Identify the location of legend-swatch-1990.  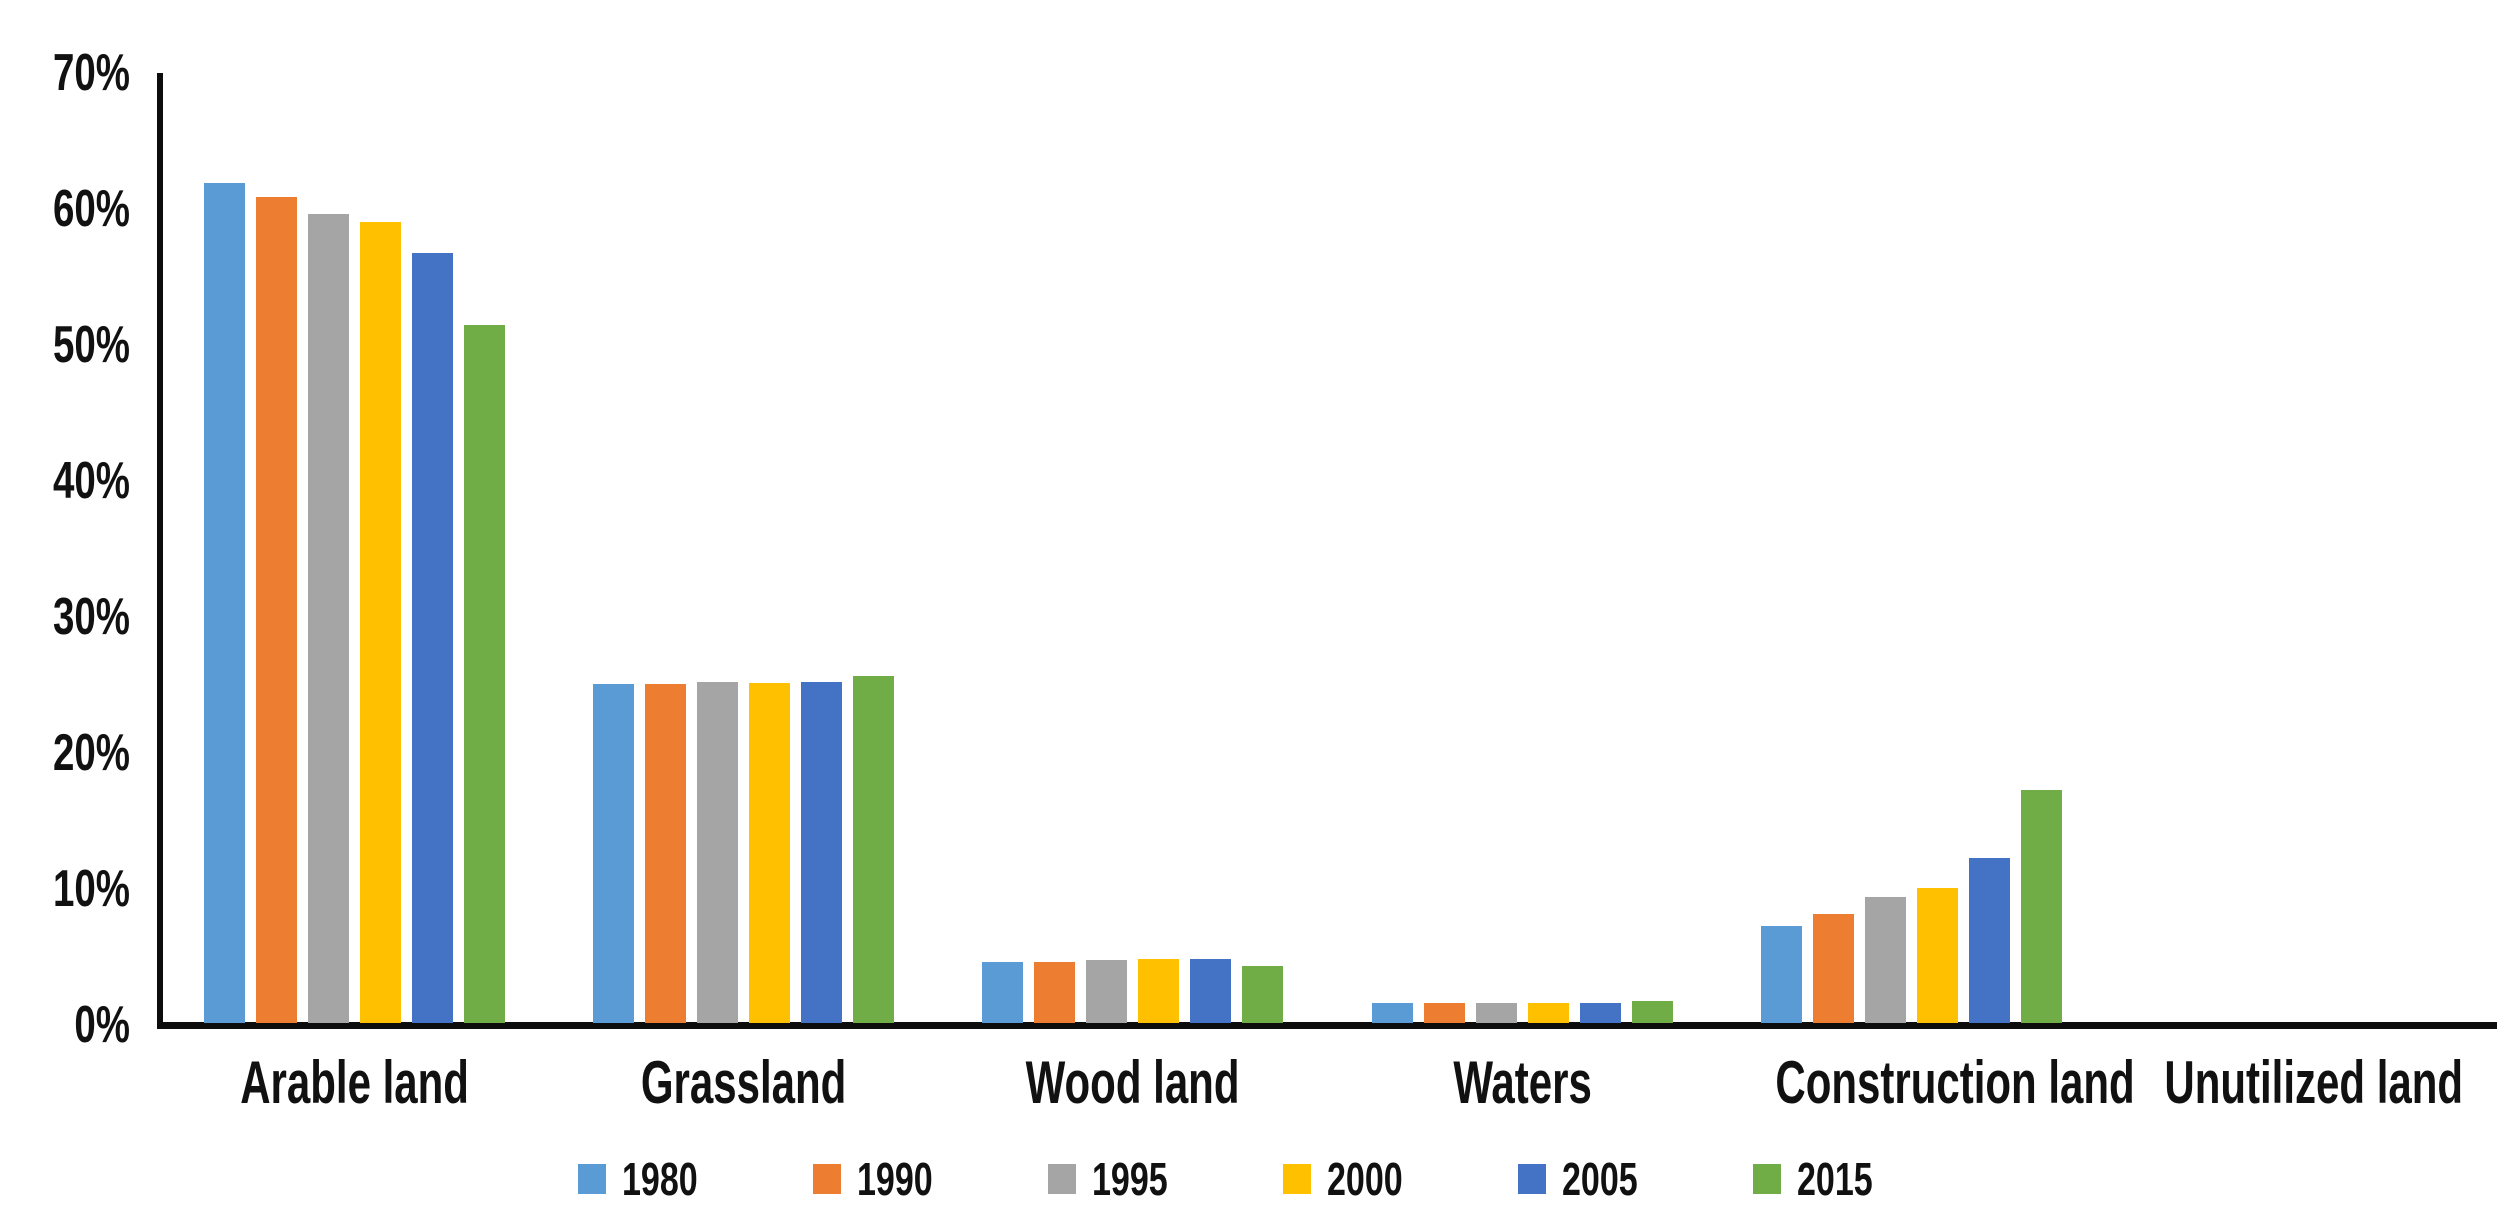
(827, 1179).